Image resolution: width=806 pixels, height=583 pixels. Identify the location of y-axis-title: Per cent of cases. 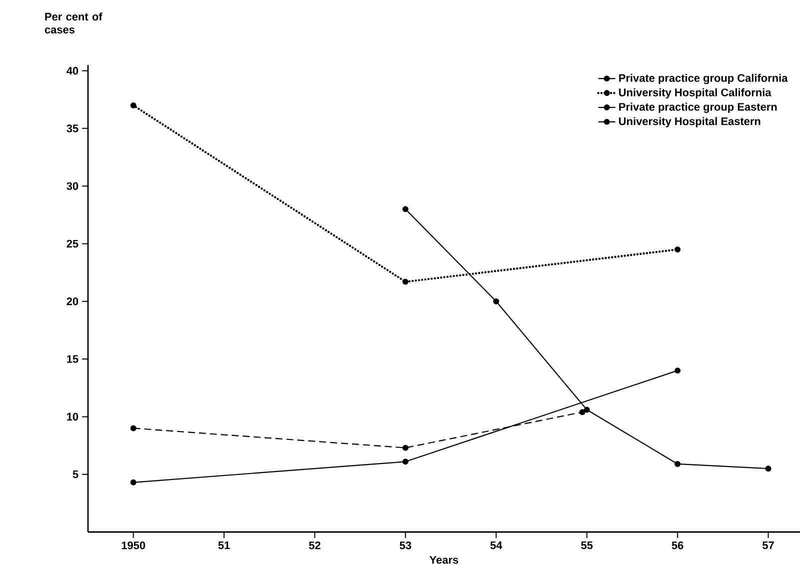
(73, 23).